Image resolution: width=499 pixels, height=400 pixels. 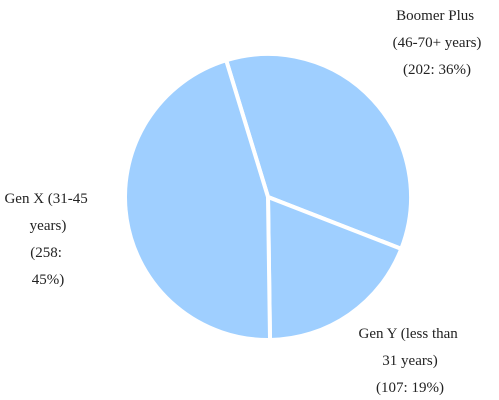 I want to click on slice-label-line: Gen X (31-45, so click(x=47, y=199).